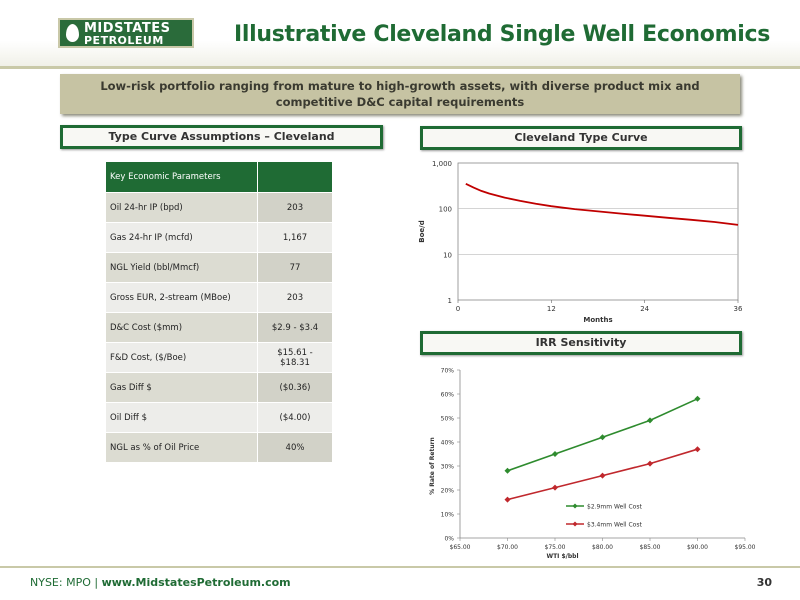 The height and width of the screenshot is (600, 800). I want to click on footer-text: NYSE: MPO | www.MidstatesPetroleum.com, so click(160, 582).